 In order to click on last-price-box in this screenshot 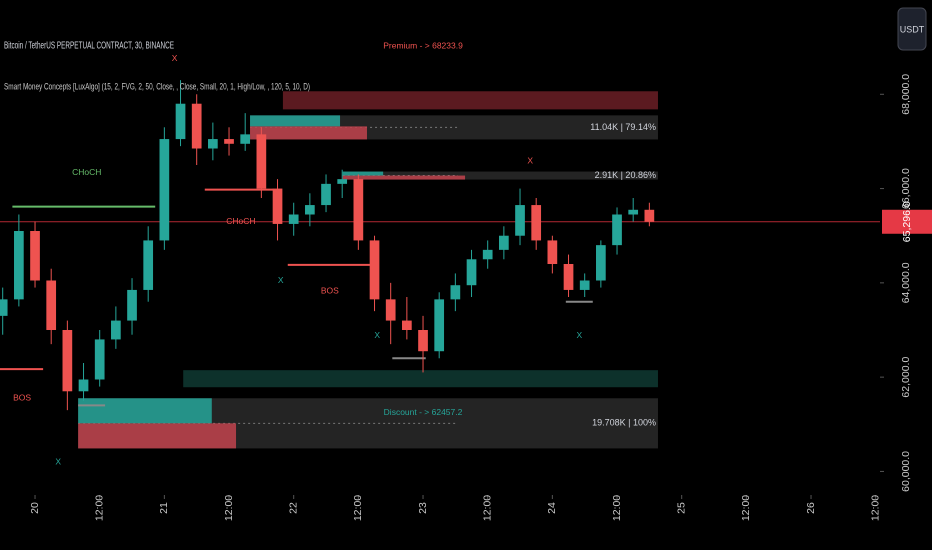, I will do `click(907, 221)`.